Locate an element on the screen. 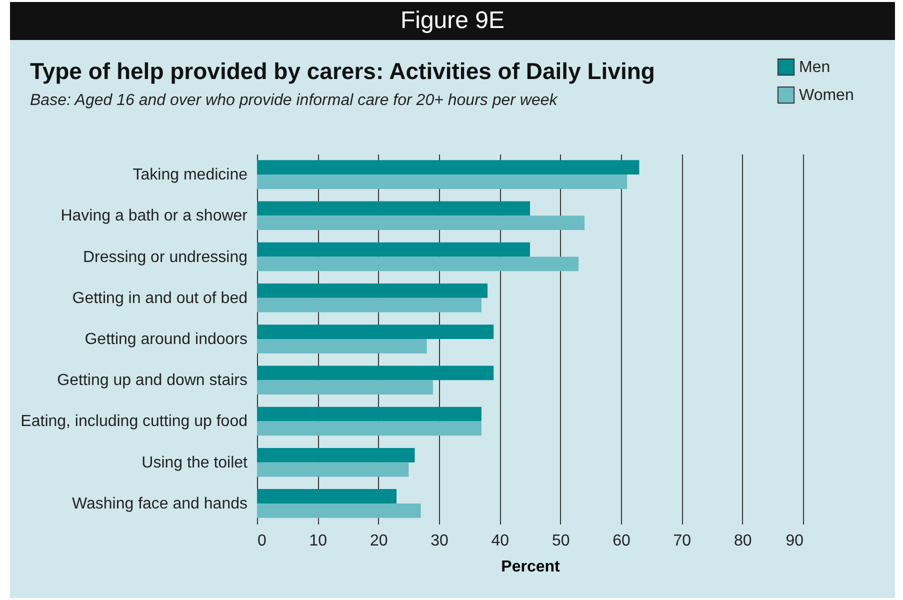 The width and height of the screenshot is (903, 600). legend-label: Women is located at coordinates (826, 95).